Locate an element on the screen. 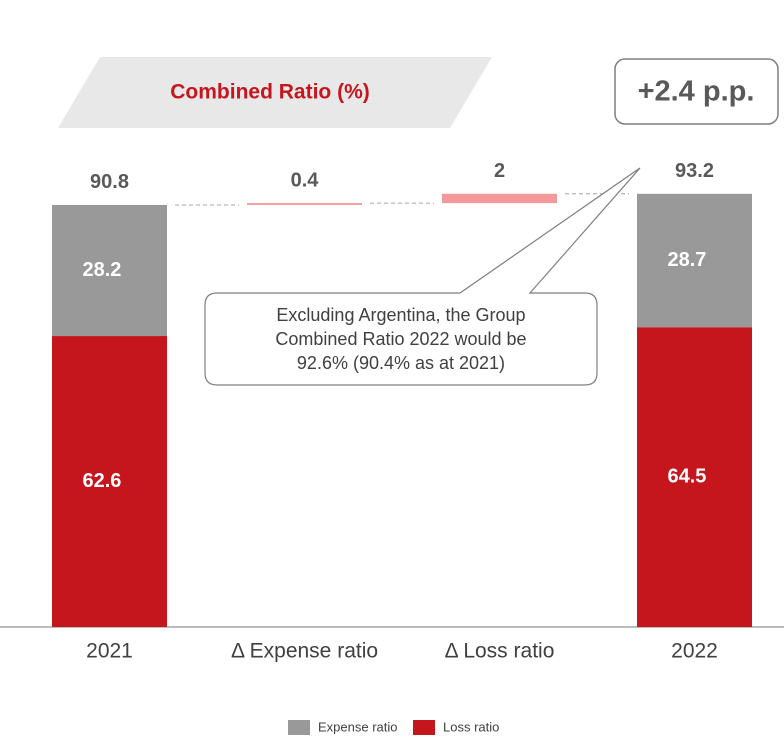 This screenshot has width=784, height=739. x-tick-label: 2022 is located at coordinates (694, 651).